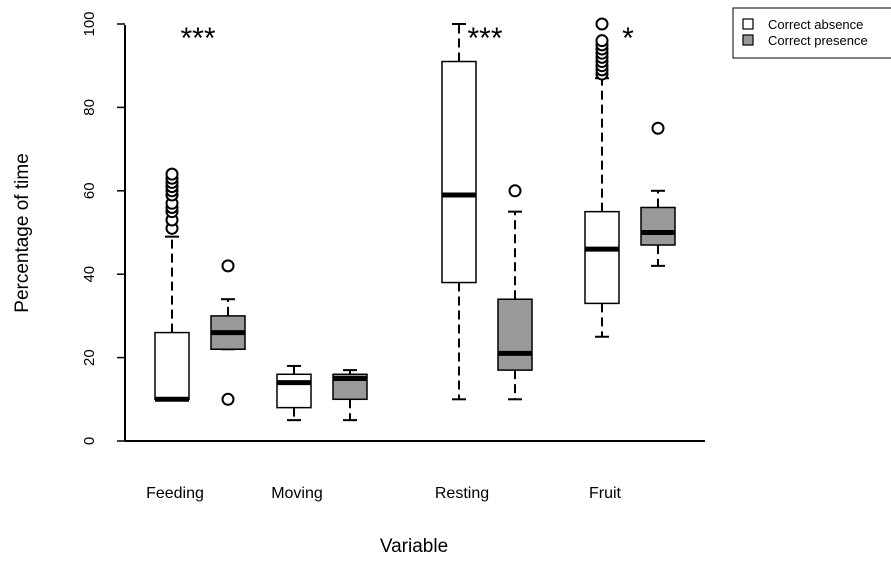 This screenshot has width=891, height=561. Describe the element at coordinates (818, 40) in the screenshot. I see `legend-label-correct-presence: Correct presence` at that location.